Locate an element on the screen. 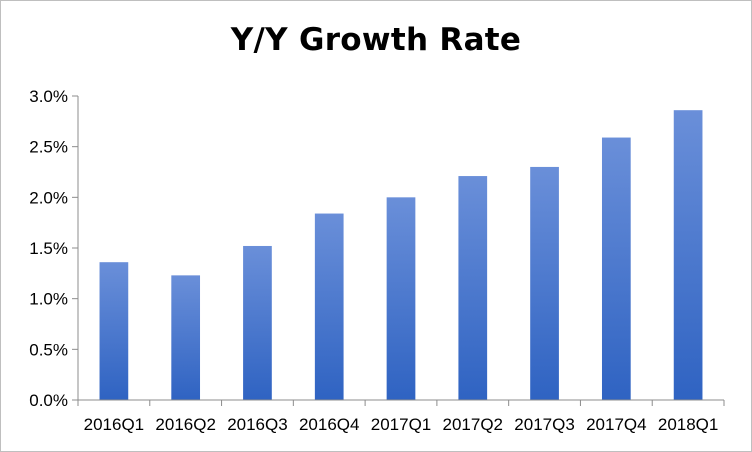 This screenshot has height=452, width=752. bar-2017Q4 is located at coordinates (616, 268).